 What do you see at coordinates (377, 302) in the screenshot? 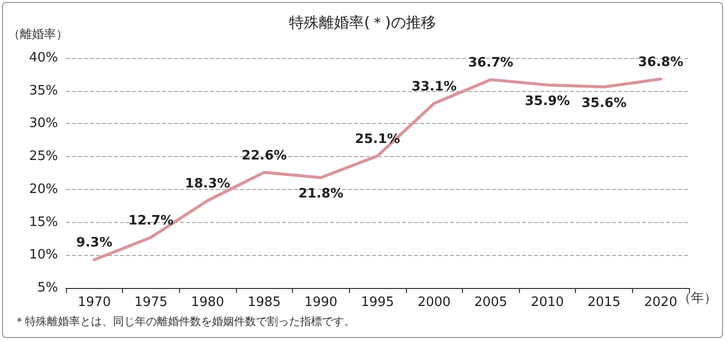
I see `x-tick-label: 1995` at bounding box center [377, 302].